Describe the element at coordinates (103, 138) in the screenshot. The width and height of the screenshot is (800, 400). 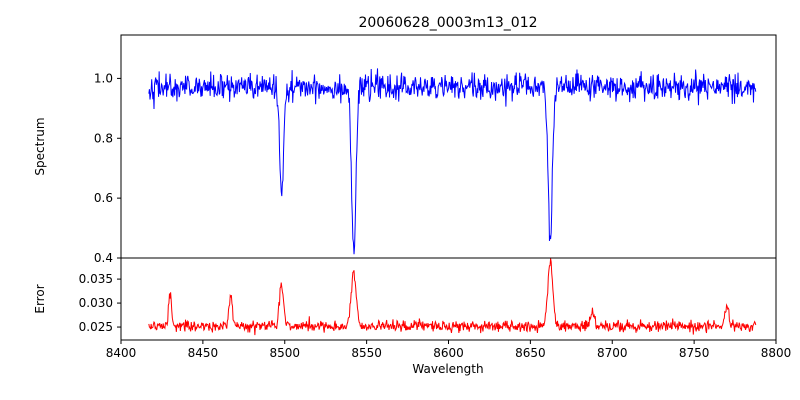
I see `y-tick-label: 0.8` at that location.